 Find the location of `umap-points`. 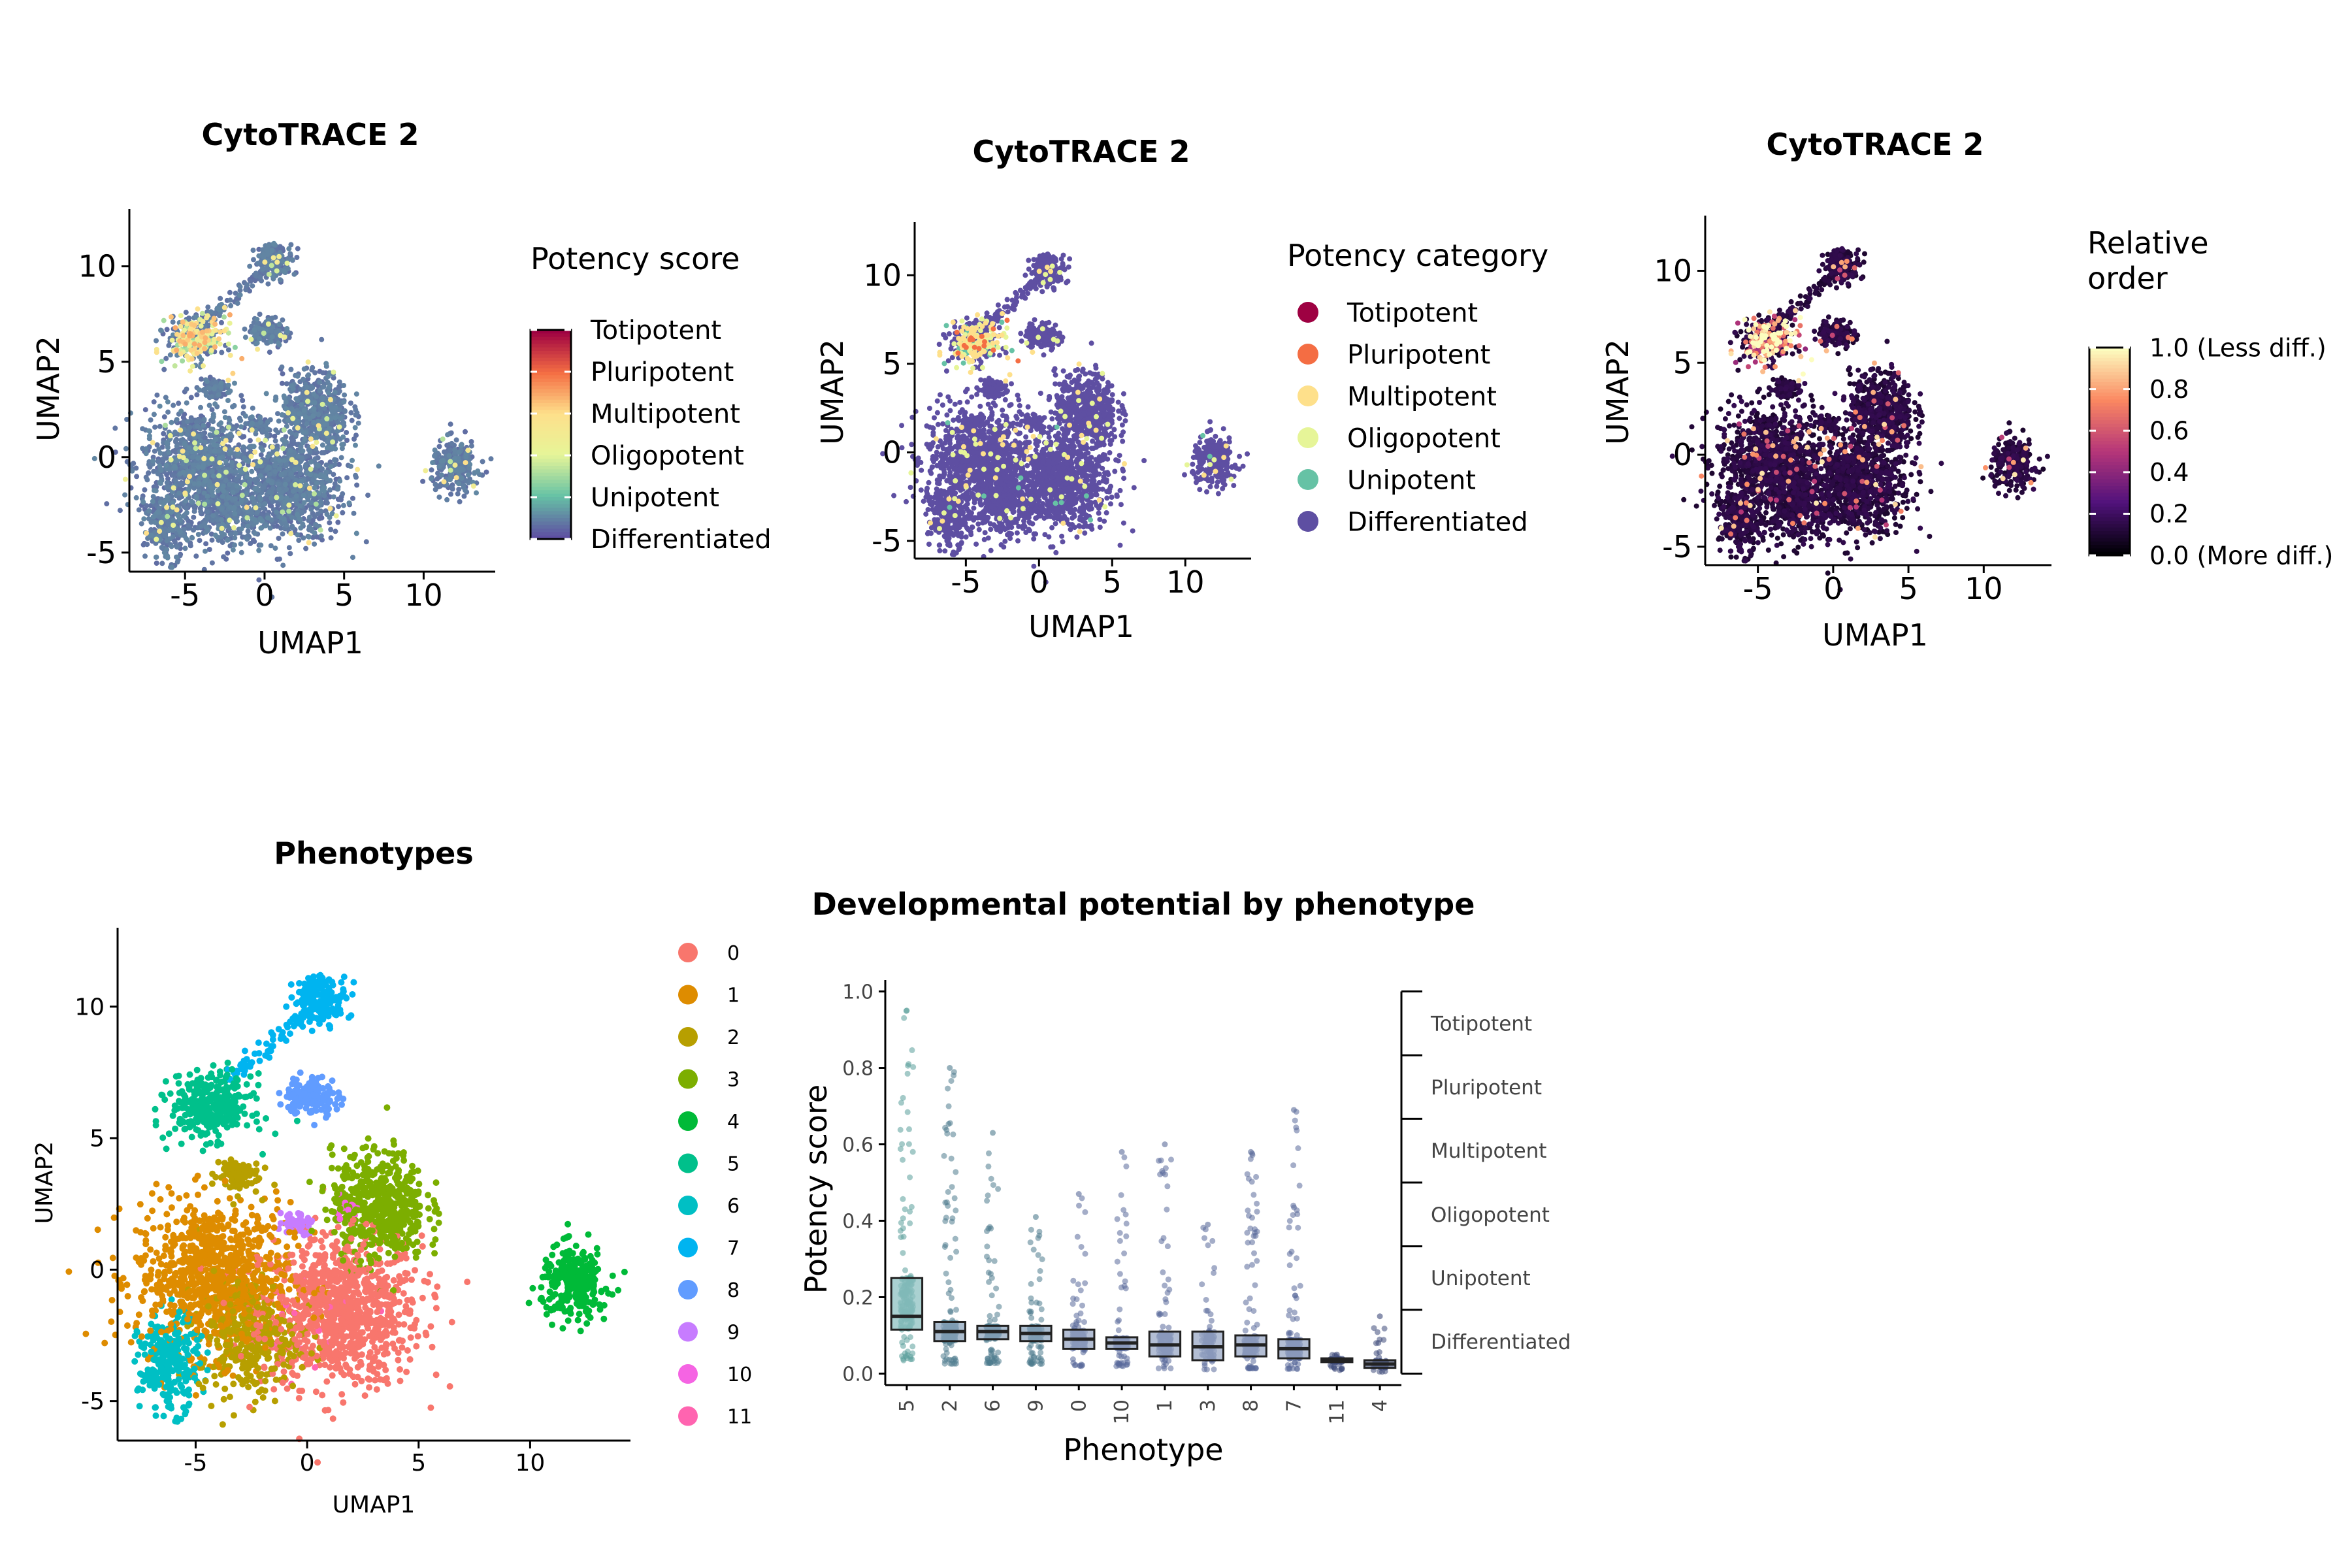

umap-points is located at coordinates (292, 420).